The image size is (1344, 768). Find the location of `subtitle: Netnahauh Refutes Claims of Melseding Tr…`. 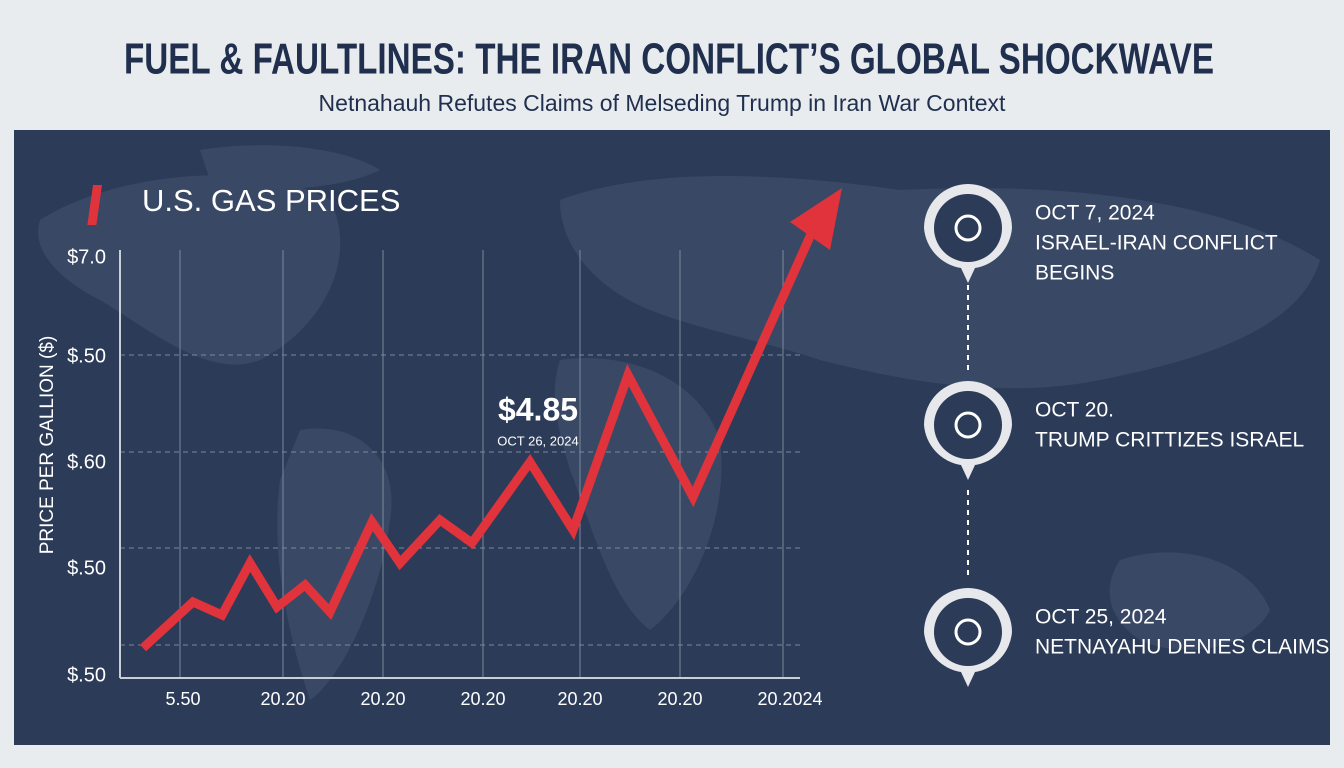

subtitle: Netnahauh Refutes Claims of Melseding Tr… is located at coordinates (663, 103).